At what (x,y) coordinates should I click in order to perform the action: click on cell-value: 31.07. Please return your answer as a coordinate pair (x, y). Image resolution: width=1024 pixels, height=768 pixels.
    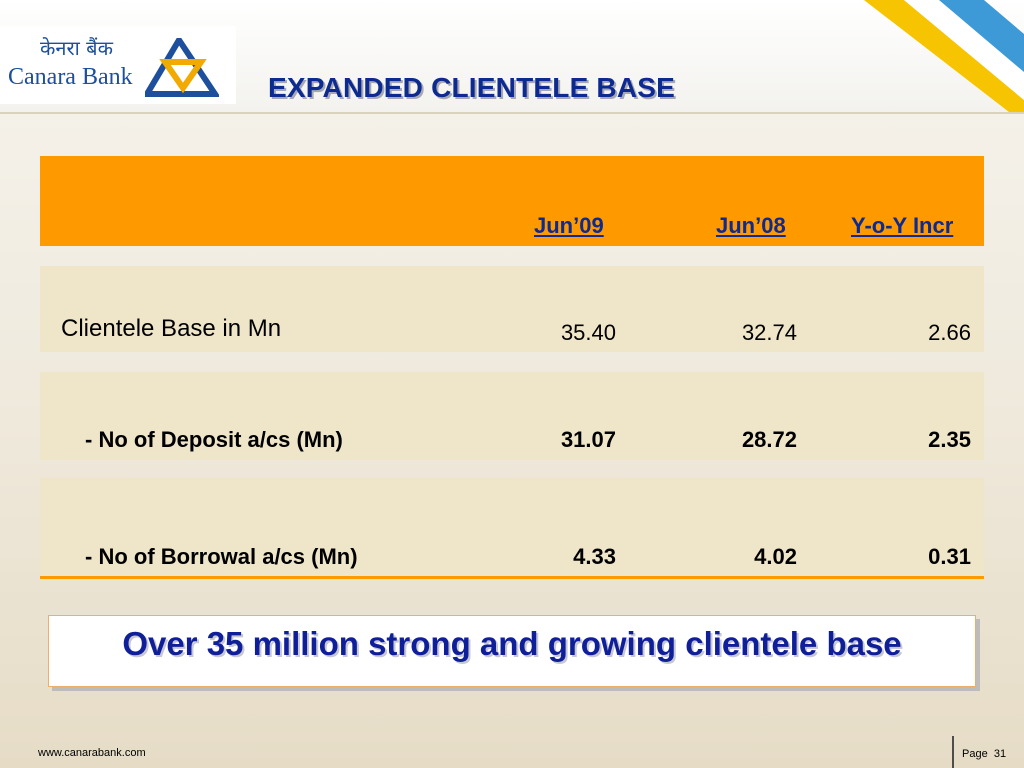
    Looking at the image, I should click on (588, 439).